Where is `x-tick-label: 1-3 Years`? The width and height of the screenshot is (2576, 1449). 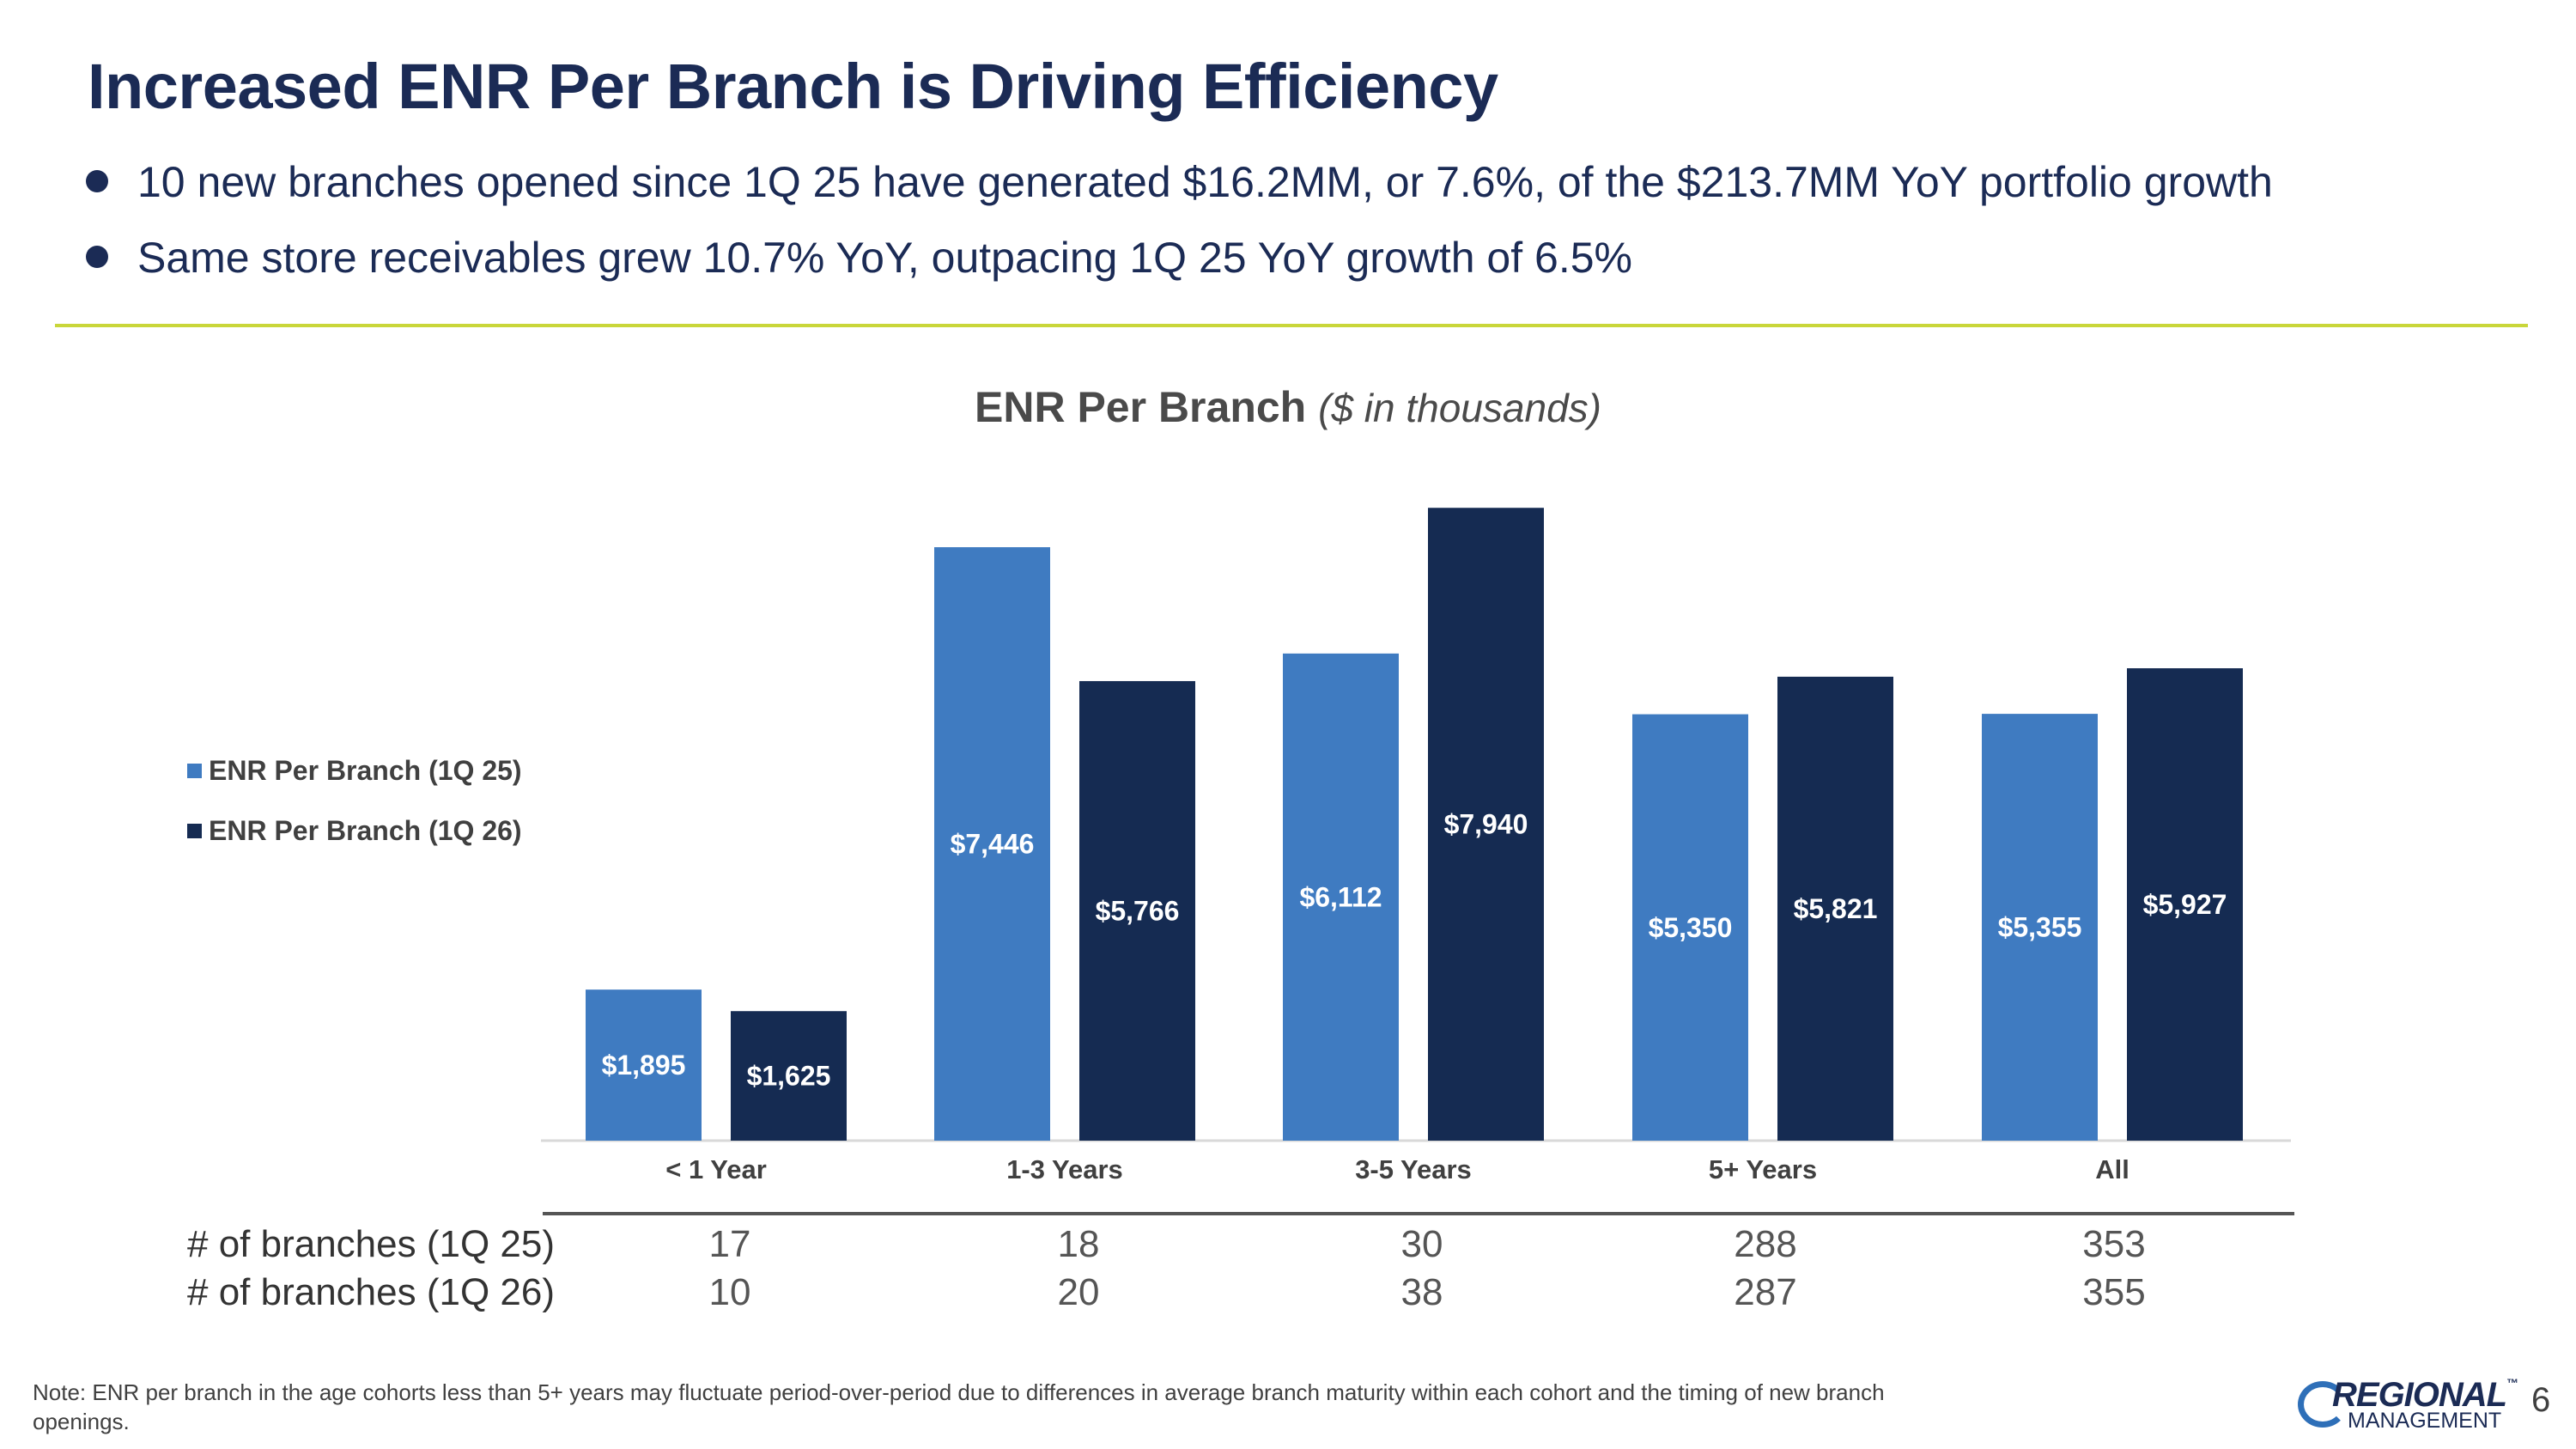
x-tick-label: 1-3 Years is located at coordinates (1064, 1169).